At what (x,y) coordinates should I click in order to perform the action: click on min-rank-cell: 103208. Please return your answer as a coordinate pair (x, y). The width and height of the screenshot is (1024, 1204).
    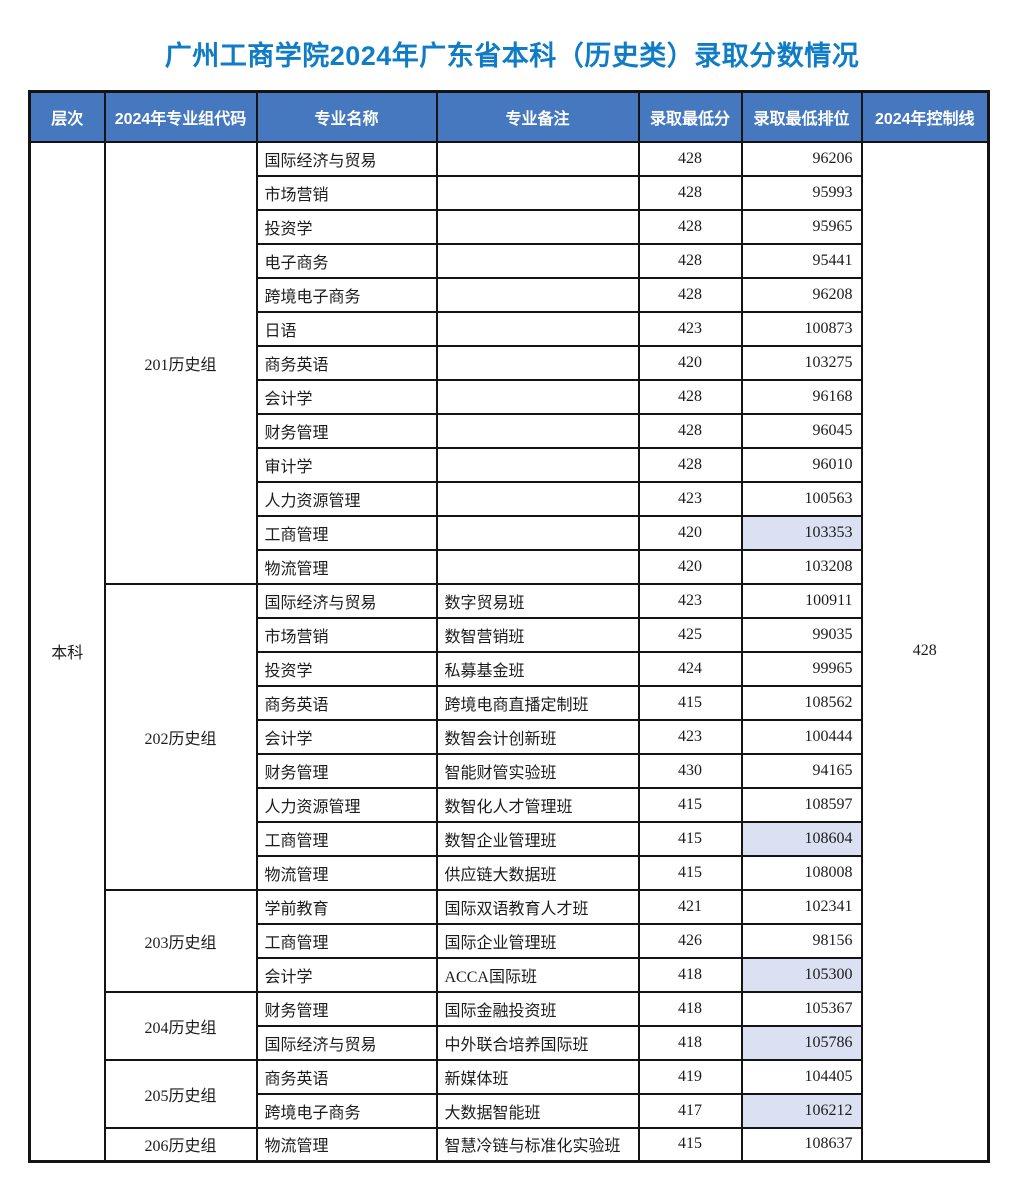
    Looking at the image, I should click on (801, 566).